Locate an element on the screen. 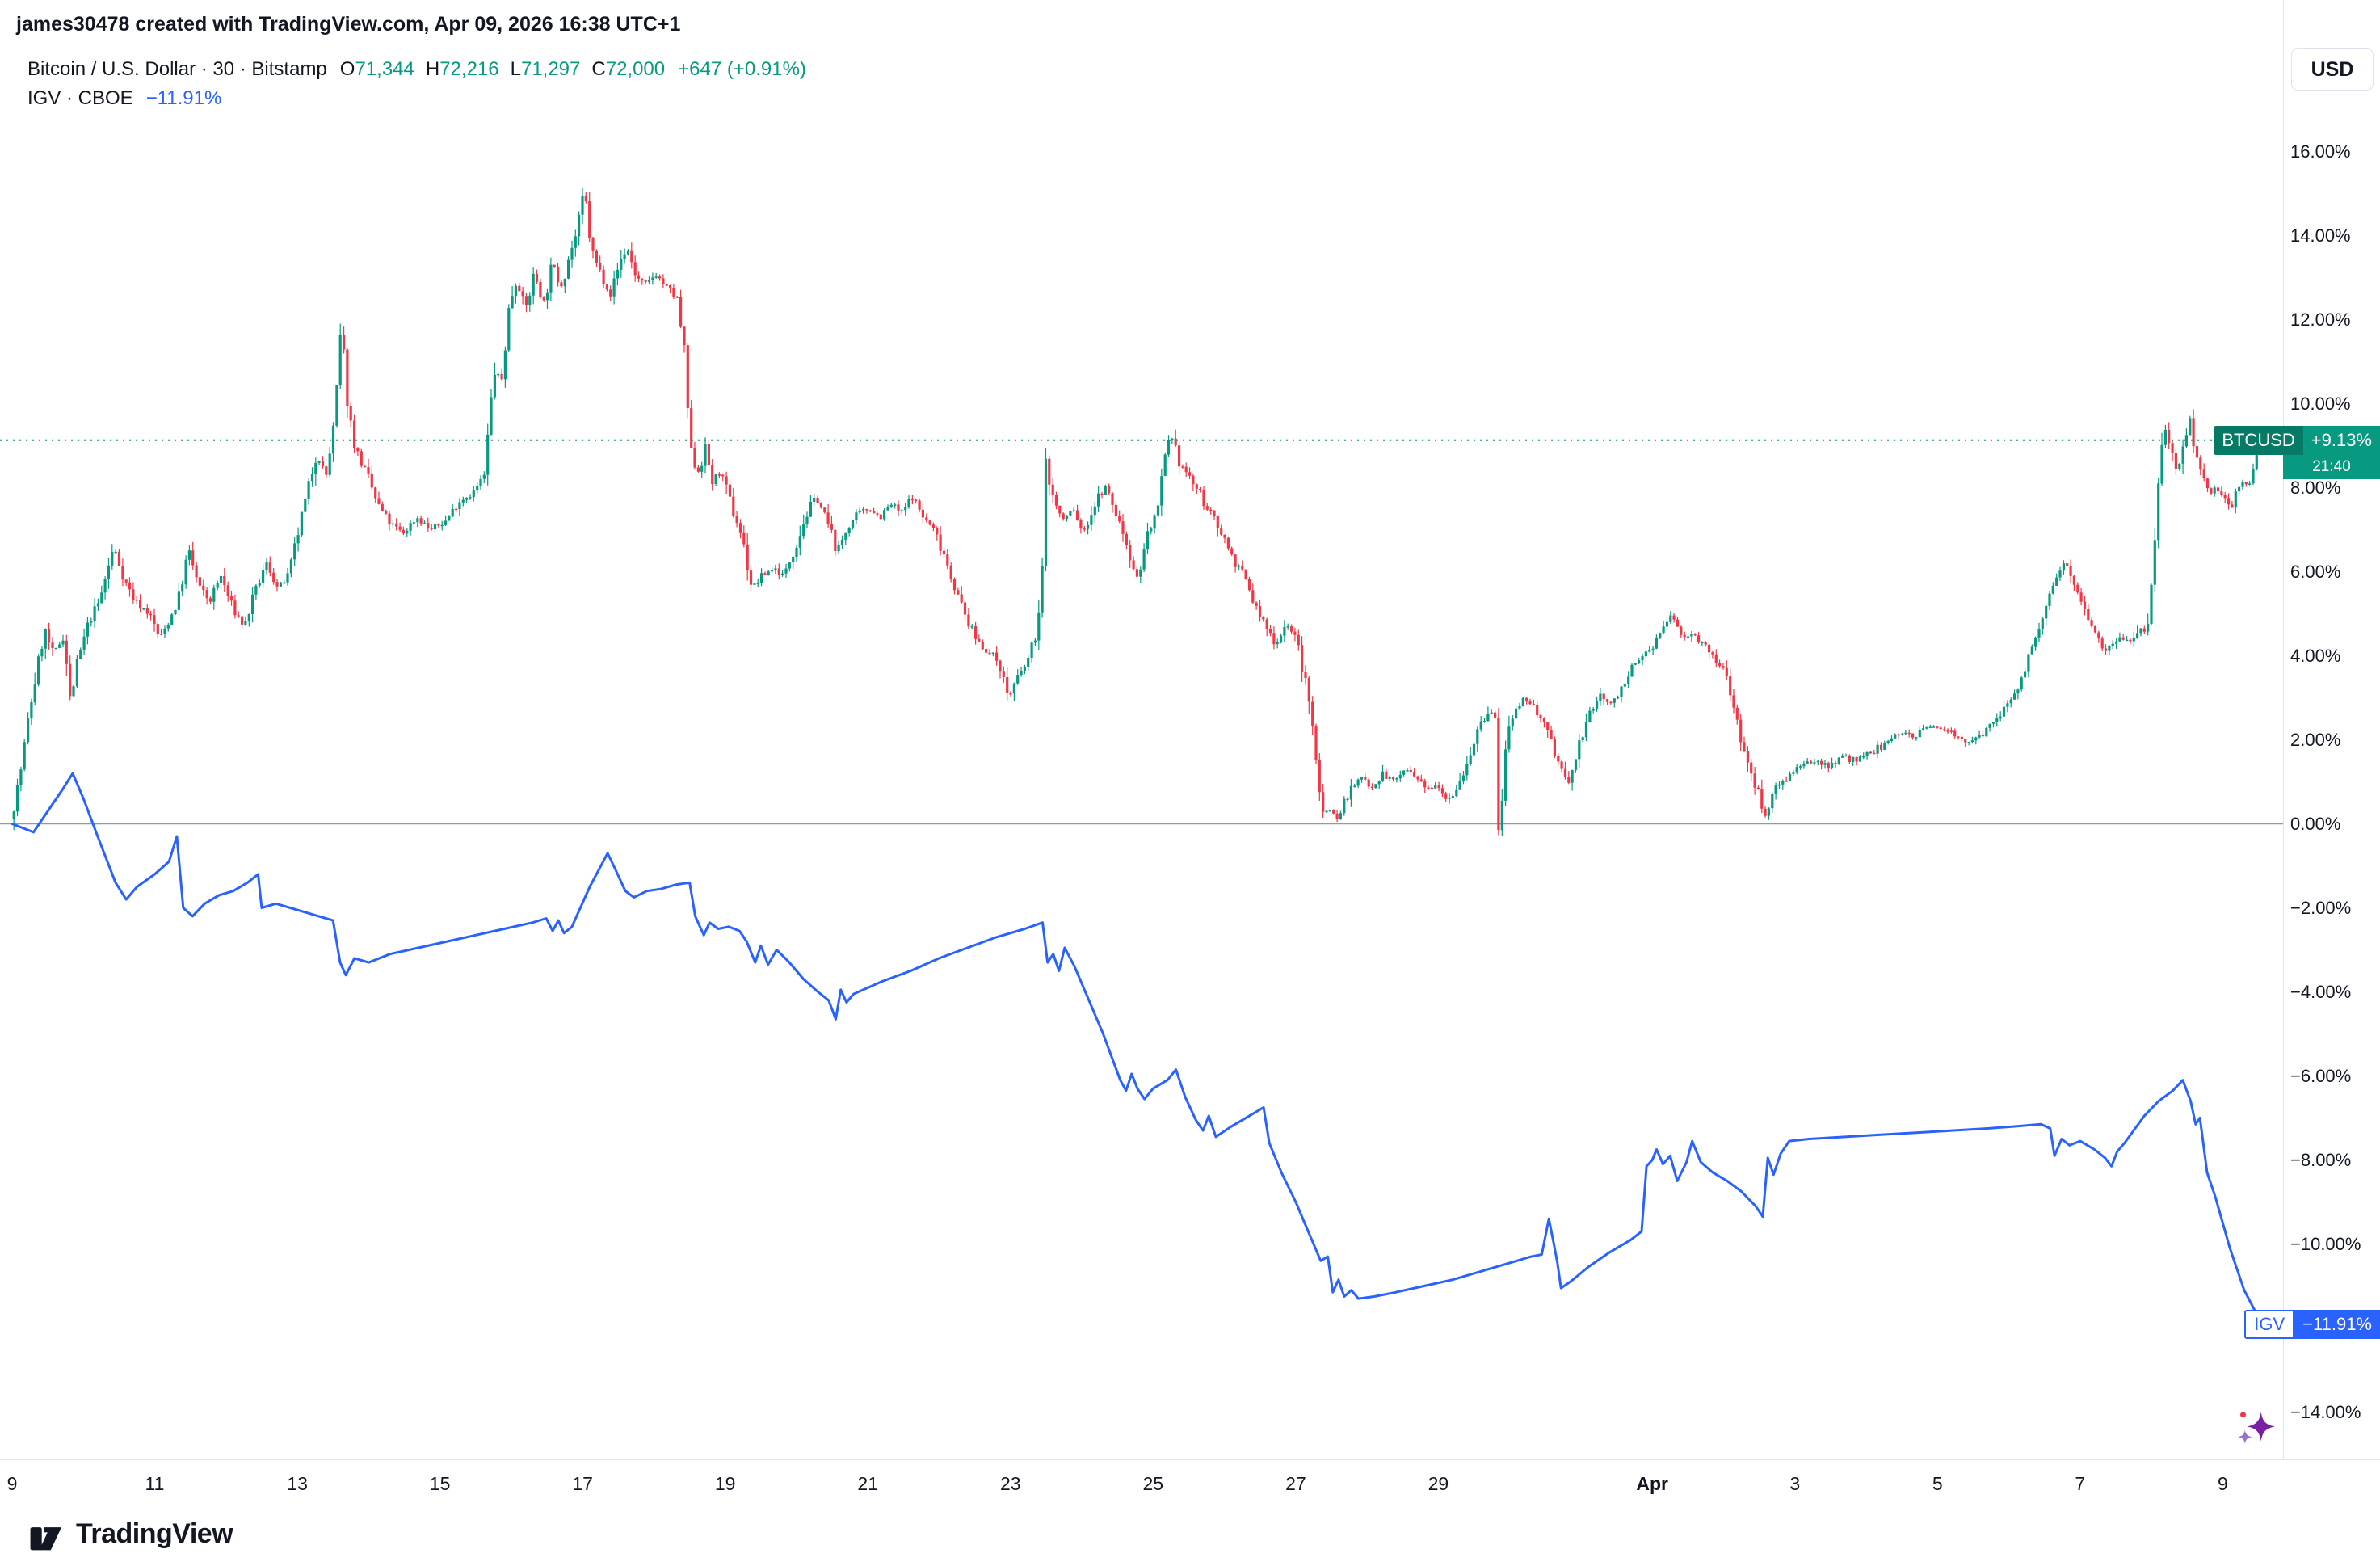  y-axis-label: 10.00% is located at coordinates (2320, 403).